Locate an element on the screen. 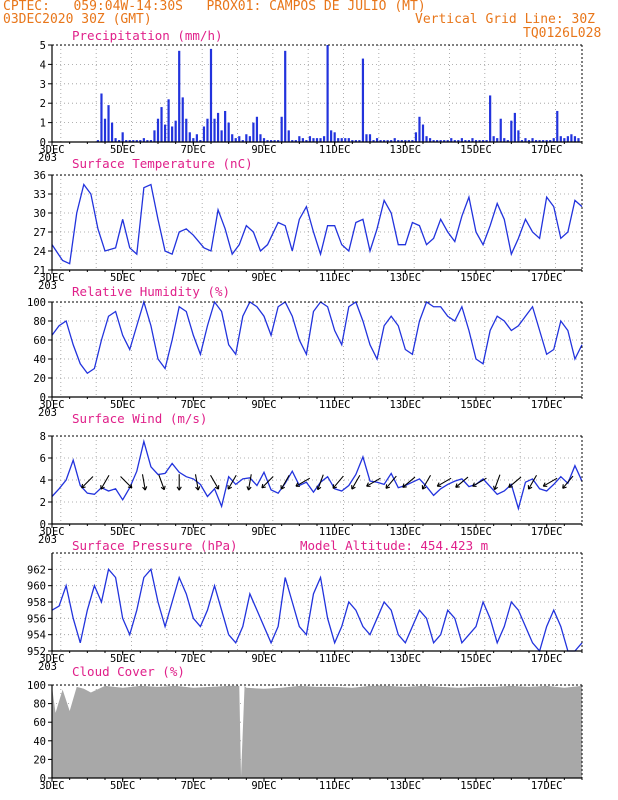  y-tick-label: 21 is located at coordinates (39, 271).